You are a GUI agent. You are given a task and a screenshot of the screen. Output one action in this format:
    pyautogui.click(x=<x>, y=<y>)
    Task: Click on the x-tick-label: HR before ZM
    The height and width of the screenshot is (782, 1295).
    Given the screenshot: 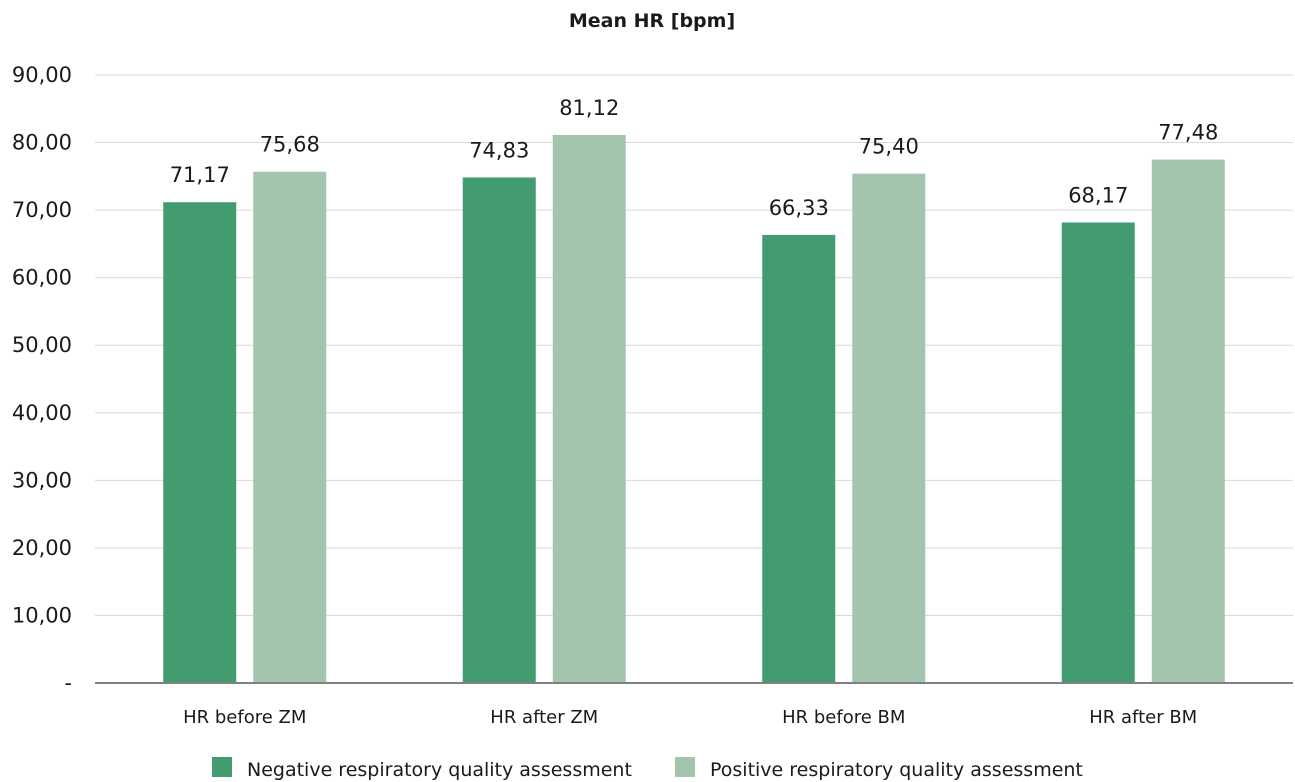 What is the action you would take?
    pyautogui.click(x=244, y=717)
    